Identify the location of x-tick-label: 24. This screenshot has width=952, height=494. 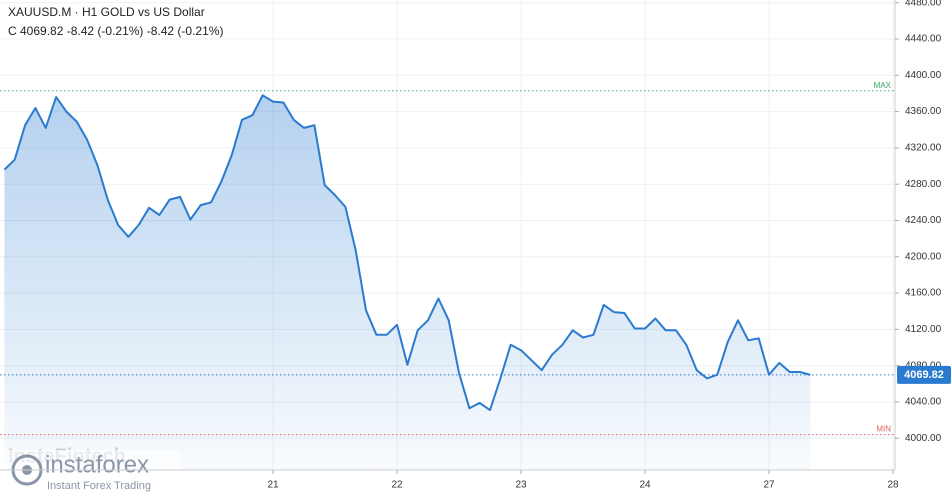
(645, 485).